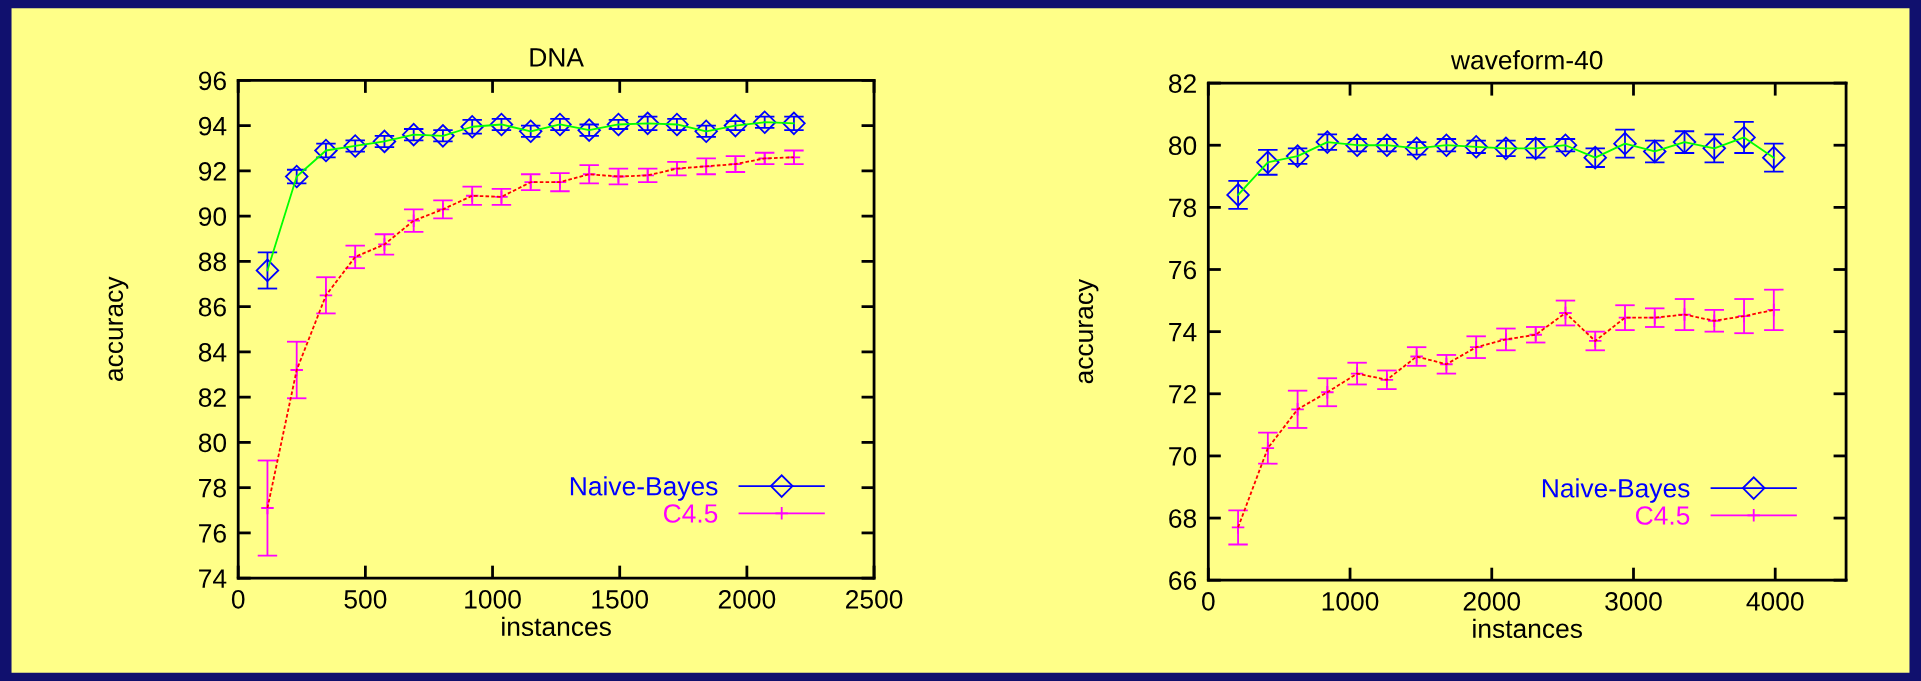 Image resolution: width=1921 pixels, height=681 pixels. I want to click on x-tick-label: 4000, so click(1775, 601).